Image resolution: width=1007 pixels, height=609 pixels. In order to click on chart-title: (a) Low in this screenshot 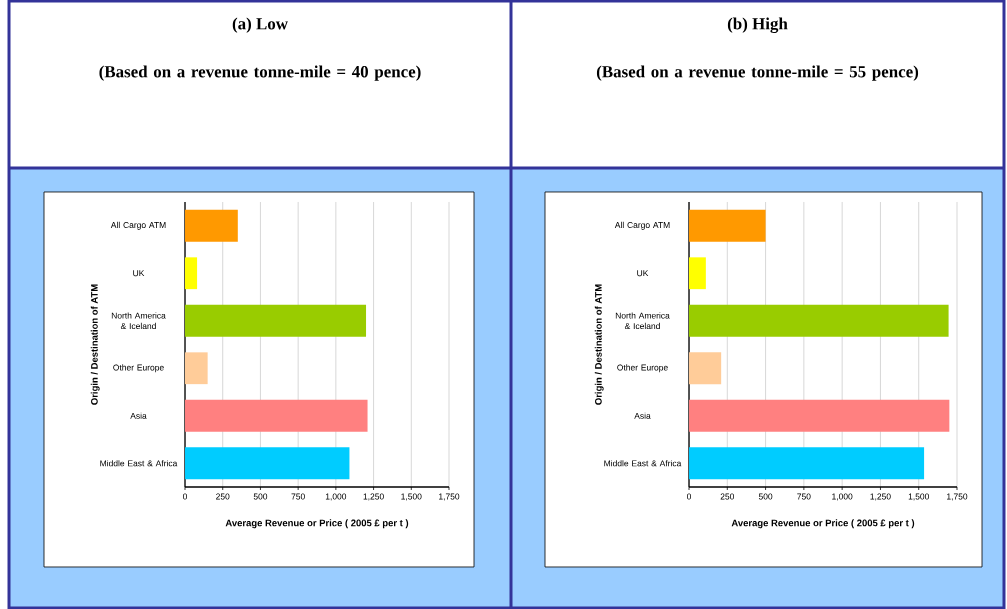, I will do `click(260, 25)`.